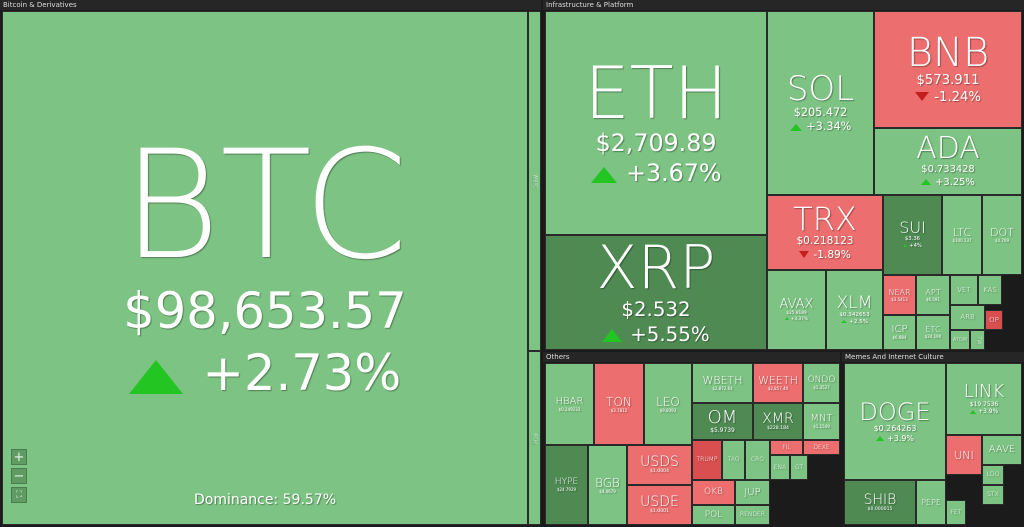 The width and height of the screenshot is (1024, 527). Describe the element at coordinates (796, 310) in the screenshot. I see `coin-tile: AVAX $25.9189 +3.37%` at that location.